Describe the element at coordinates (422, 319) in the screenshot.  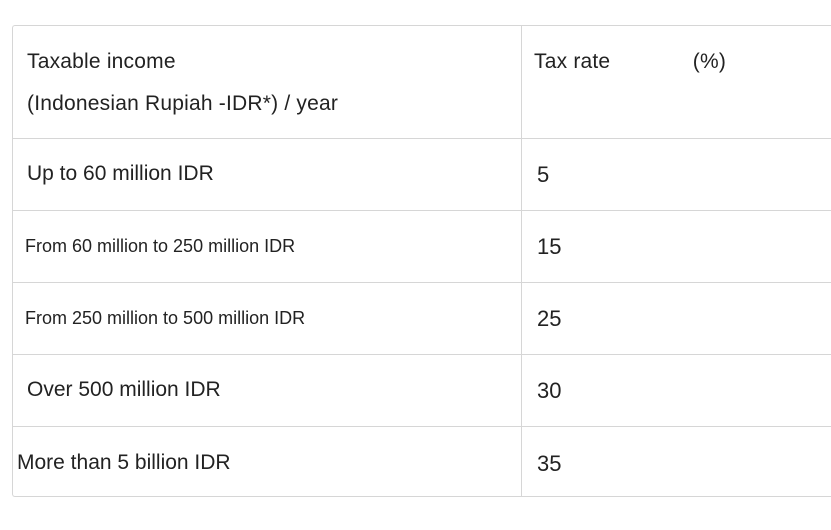
I see `table-row: From 250 million to 500 million IDR 25` at that location.